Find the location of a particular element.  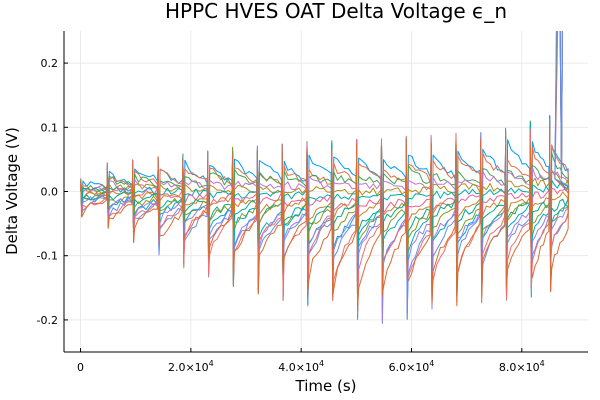

x-tick-label: 6.0×10⁴ is located at coordinates (412, 366).